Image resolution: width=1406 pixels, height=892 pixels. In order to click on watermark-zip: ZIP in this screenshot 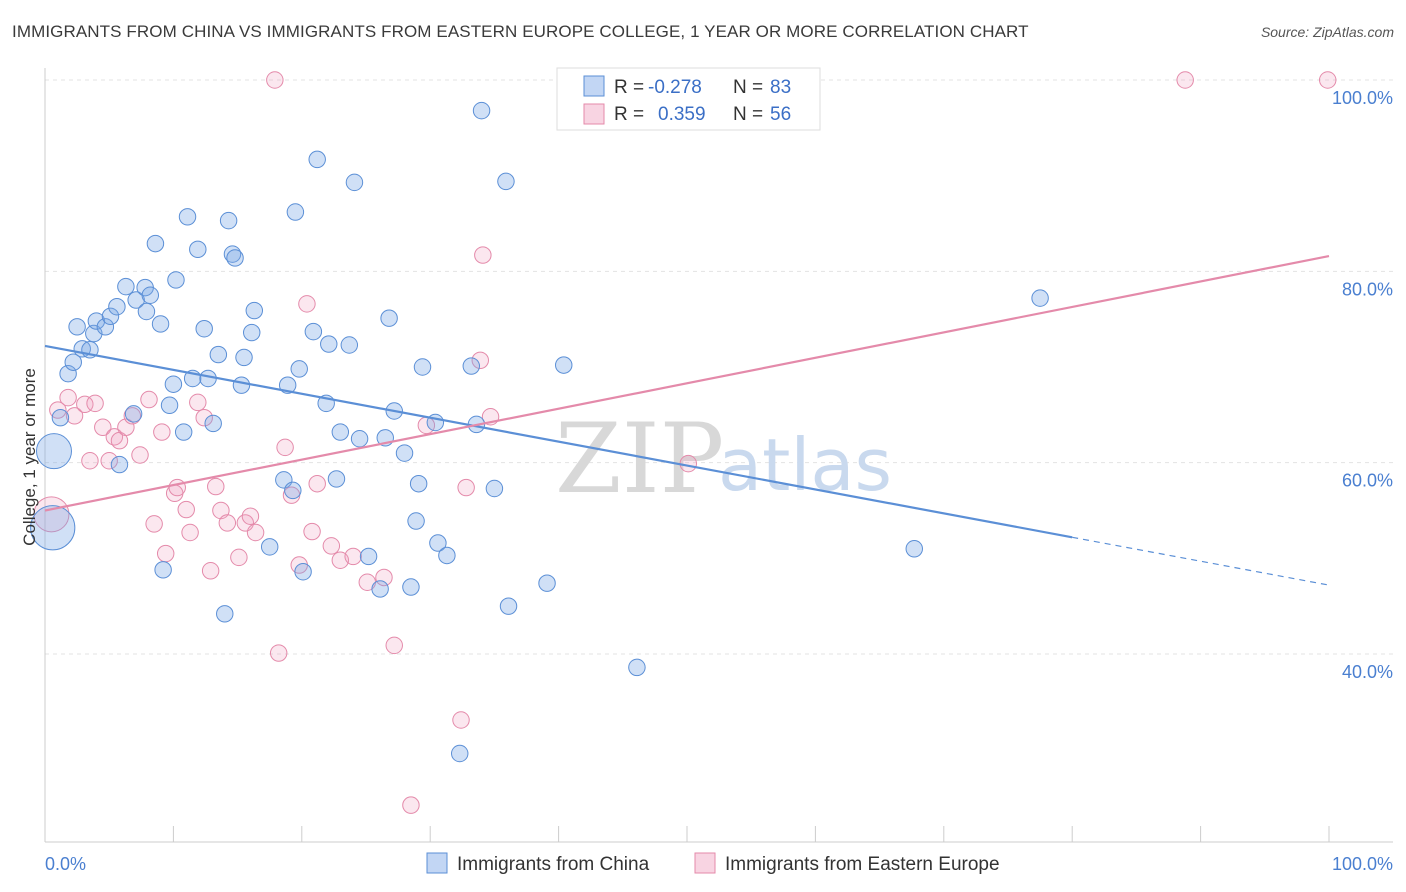, I will do `click(639, 459)`.